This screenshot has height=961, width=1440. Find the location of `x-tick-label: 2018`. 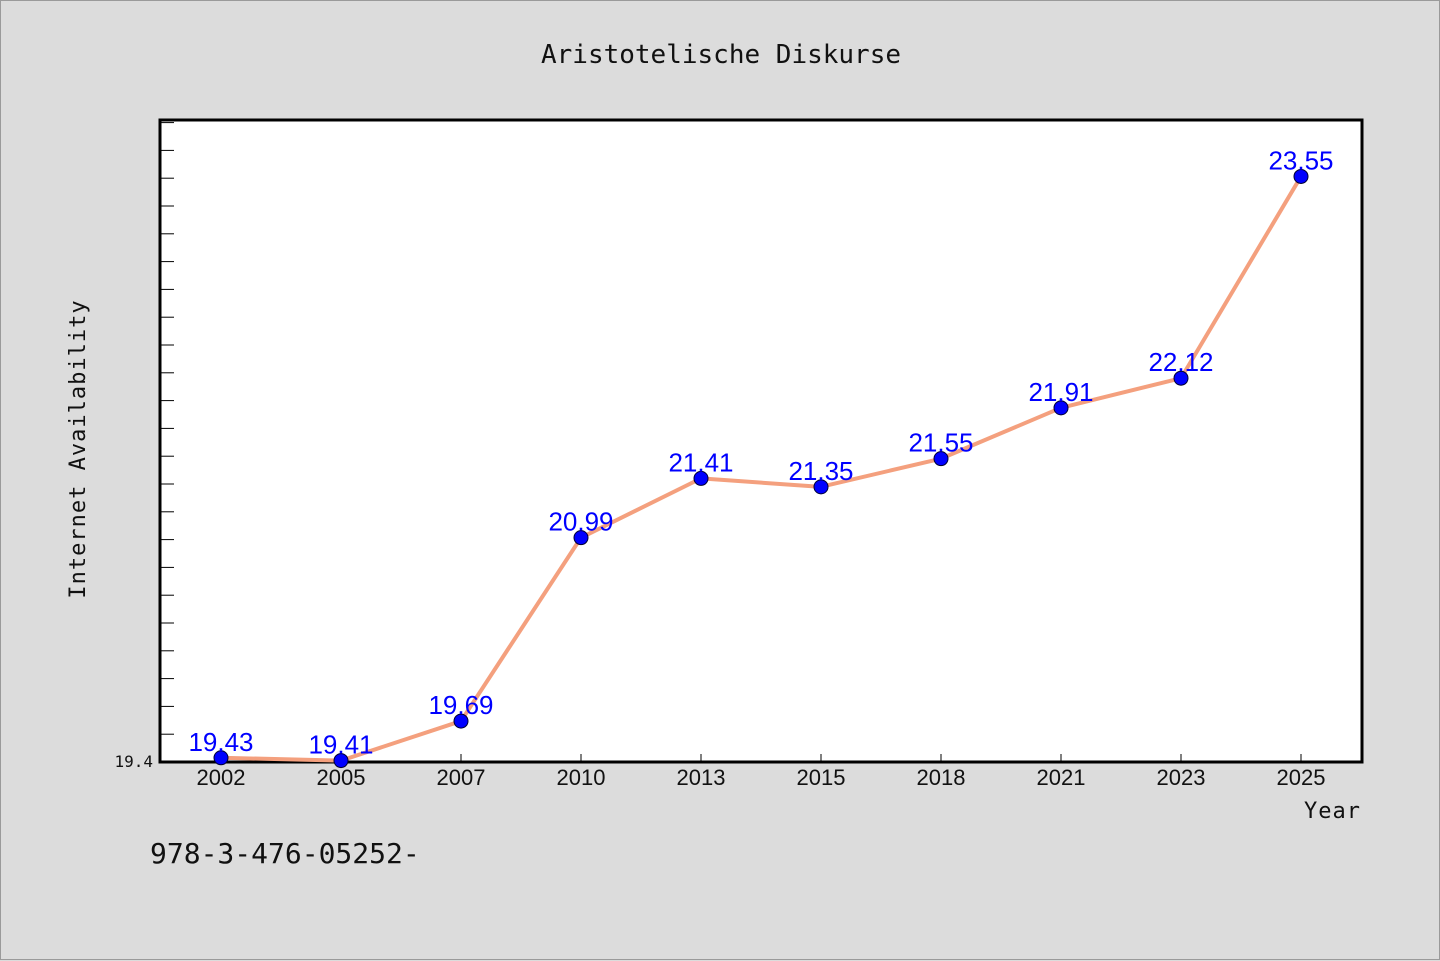

x-tick-label: 2018 is located at coordinates (941, 777).